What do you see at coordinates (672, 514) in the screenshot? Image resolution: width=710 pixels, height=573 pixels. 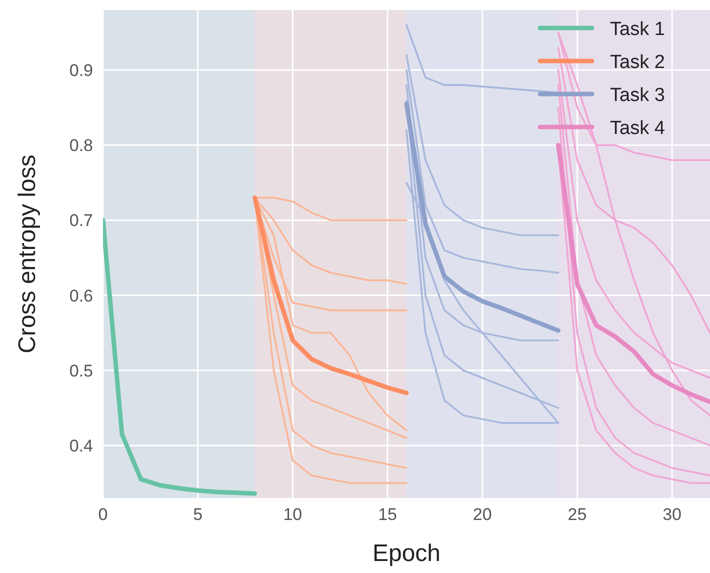 I see `x-tick-label: 30` at bounding box center [672, 514].